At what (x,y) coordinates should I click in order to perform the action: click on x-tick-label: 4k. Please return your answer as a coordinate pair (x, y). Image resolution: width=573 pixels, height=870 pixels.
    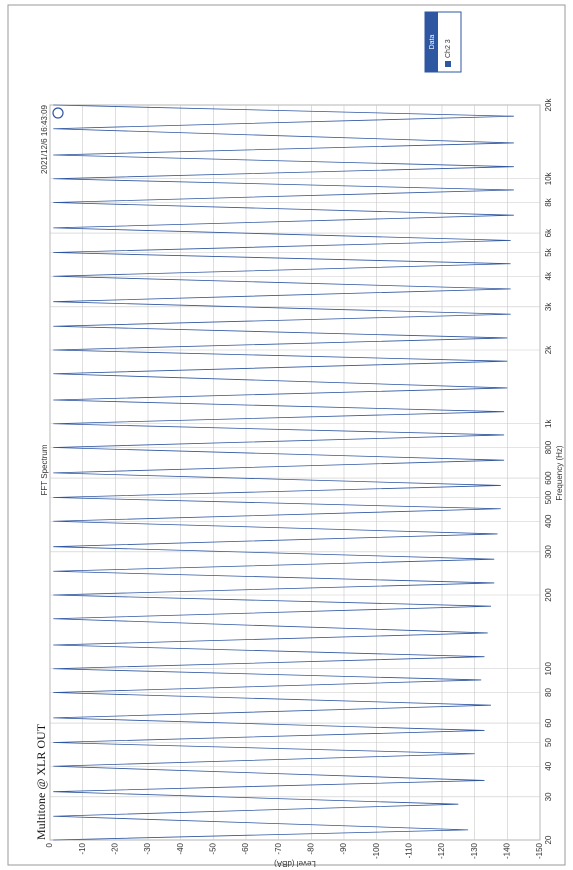
    Looking at the image, I should click on (548, 275).